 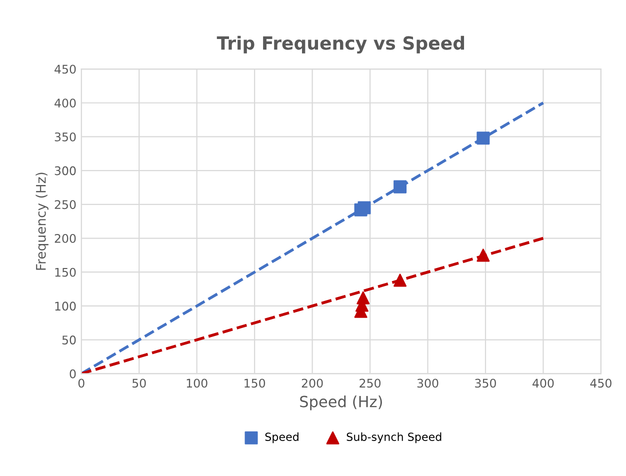 I want to click on x-axis-title: Speed (Hz), so click(x=341, y=403).